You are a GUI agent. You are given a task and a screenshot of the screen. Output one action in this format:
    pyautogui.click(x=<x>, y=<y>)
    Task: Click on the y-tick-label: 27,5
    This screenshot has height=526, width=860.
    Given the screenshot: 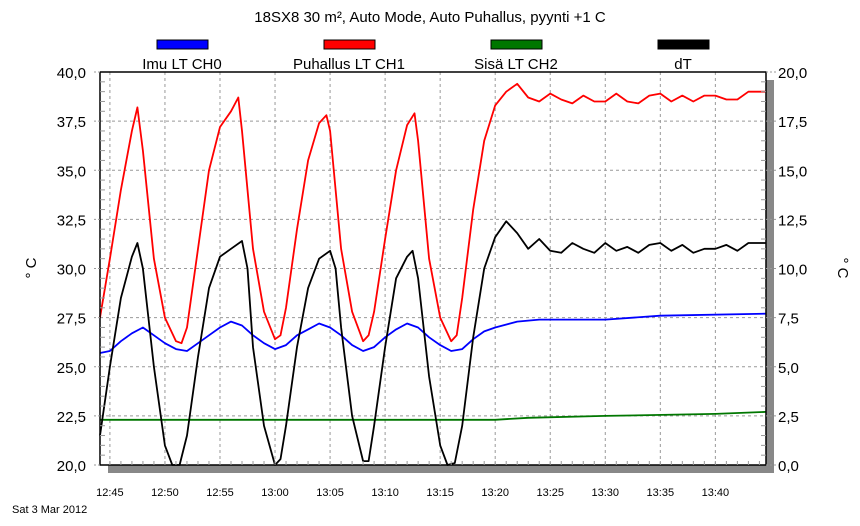 What is the action you would take?
    pyautogui.click(x=71, y=319)
    